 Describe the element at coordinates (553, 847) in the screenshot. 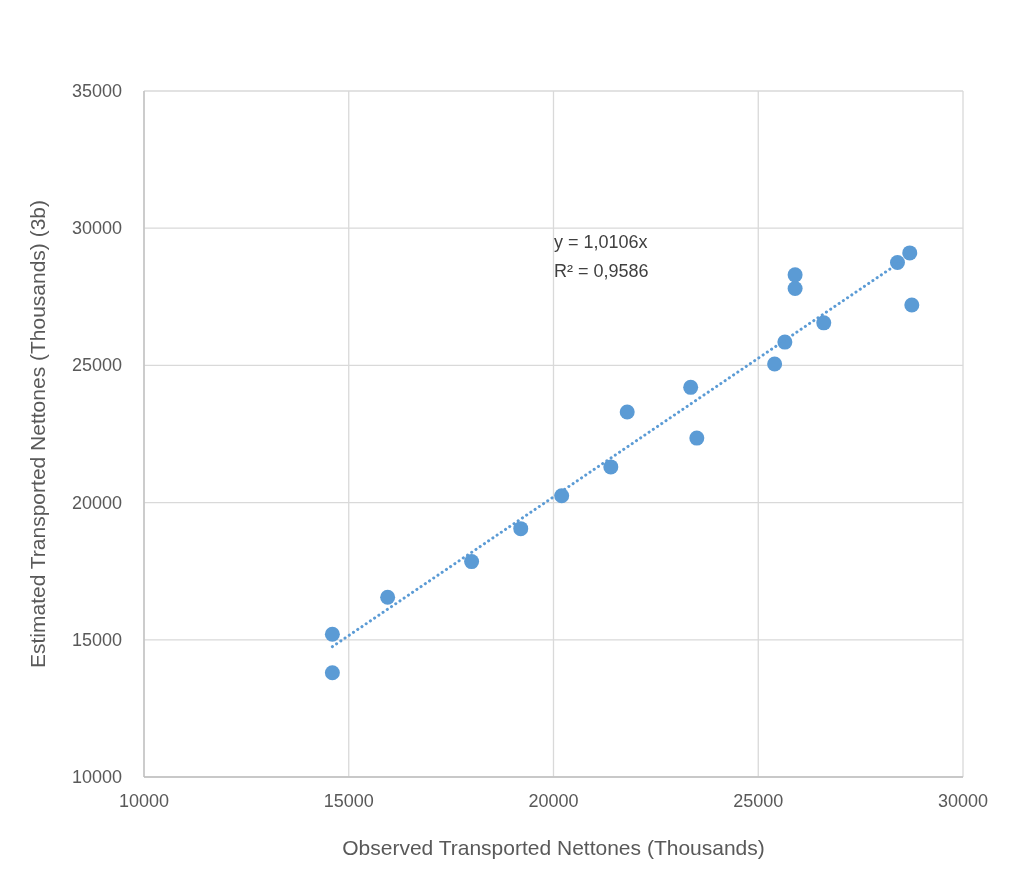

I see `x-axis-title: Observed Transported Nettones (Thousands)` at that location.